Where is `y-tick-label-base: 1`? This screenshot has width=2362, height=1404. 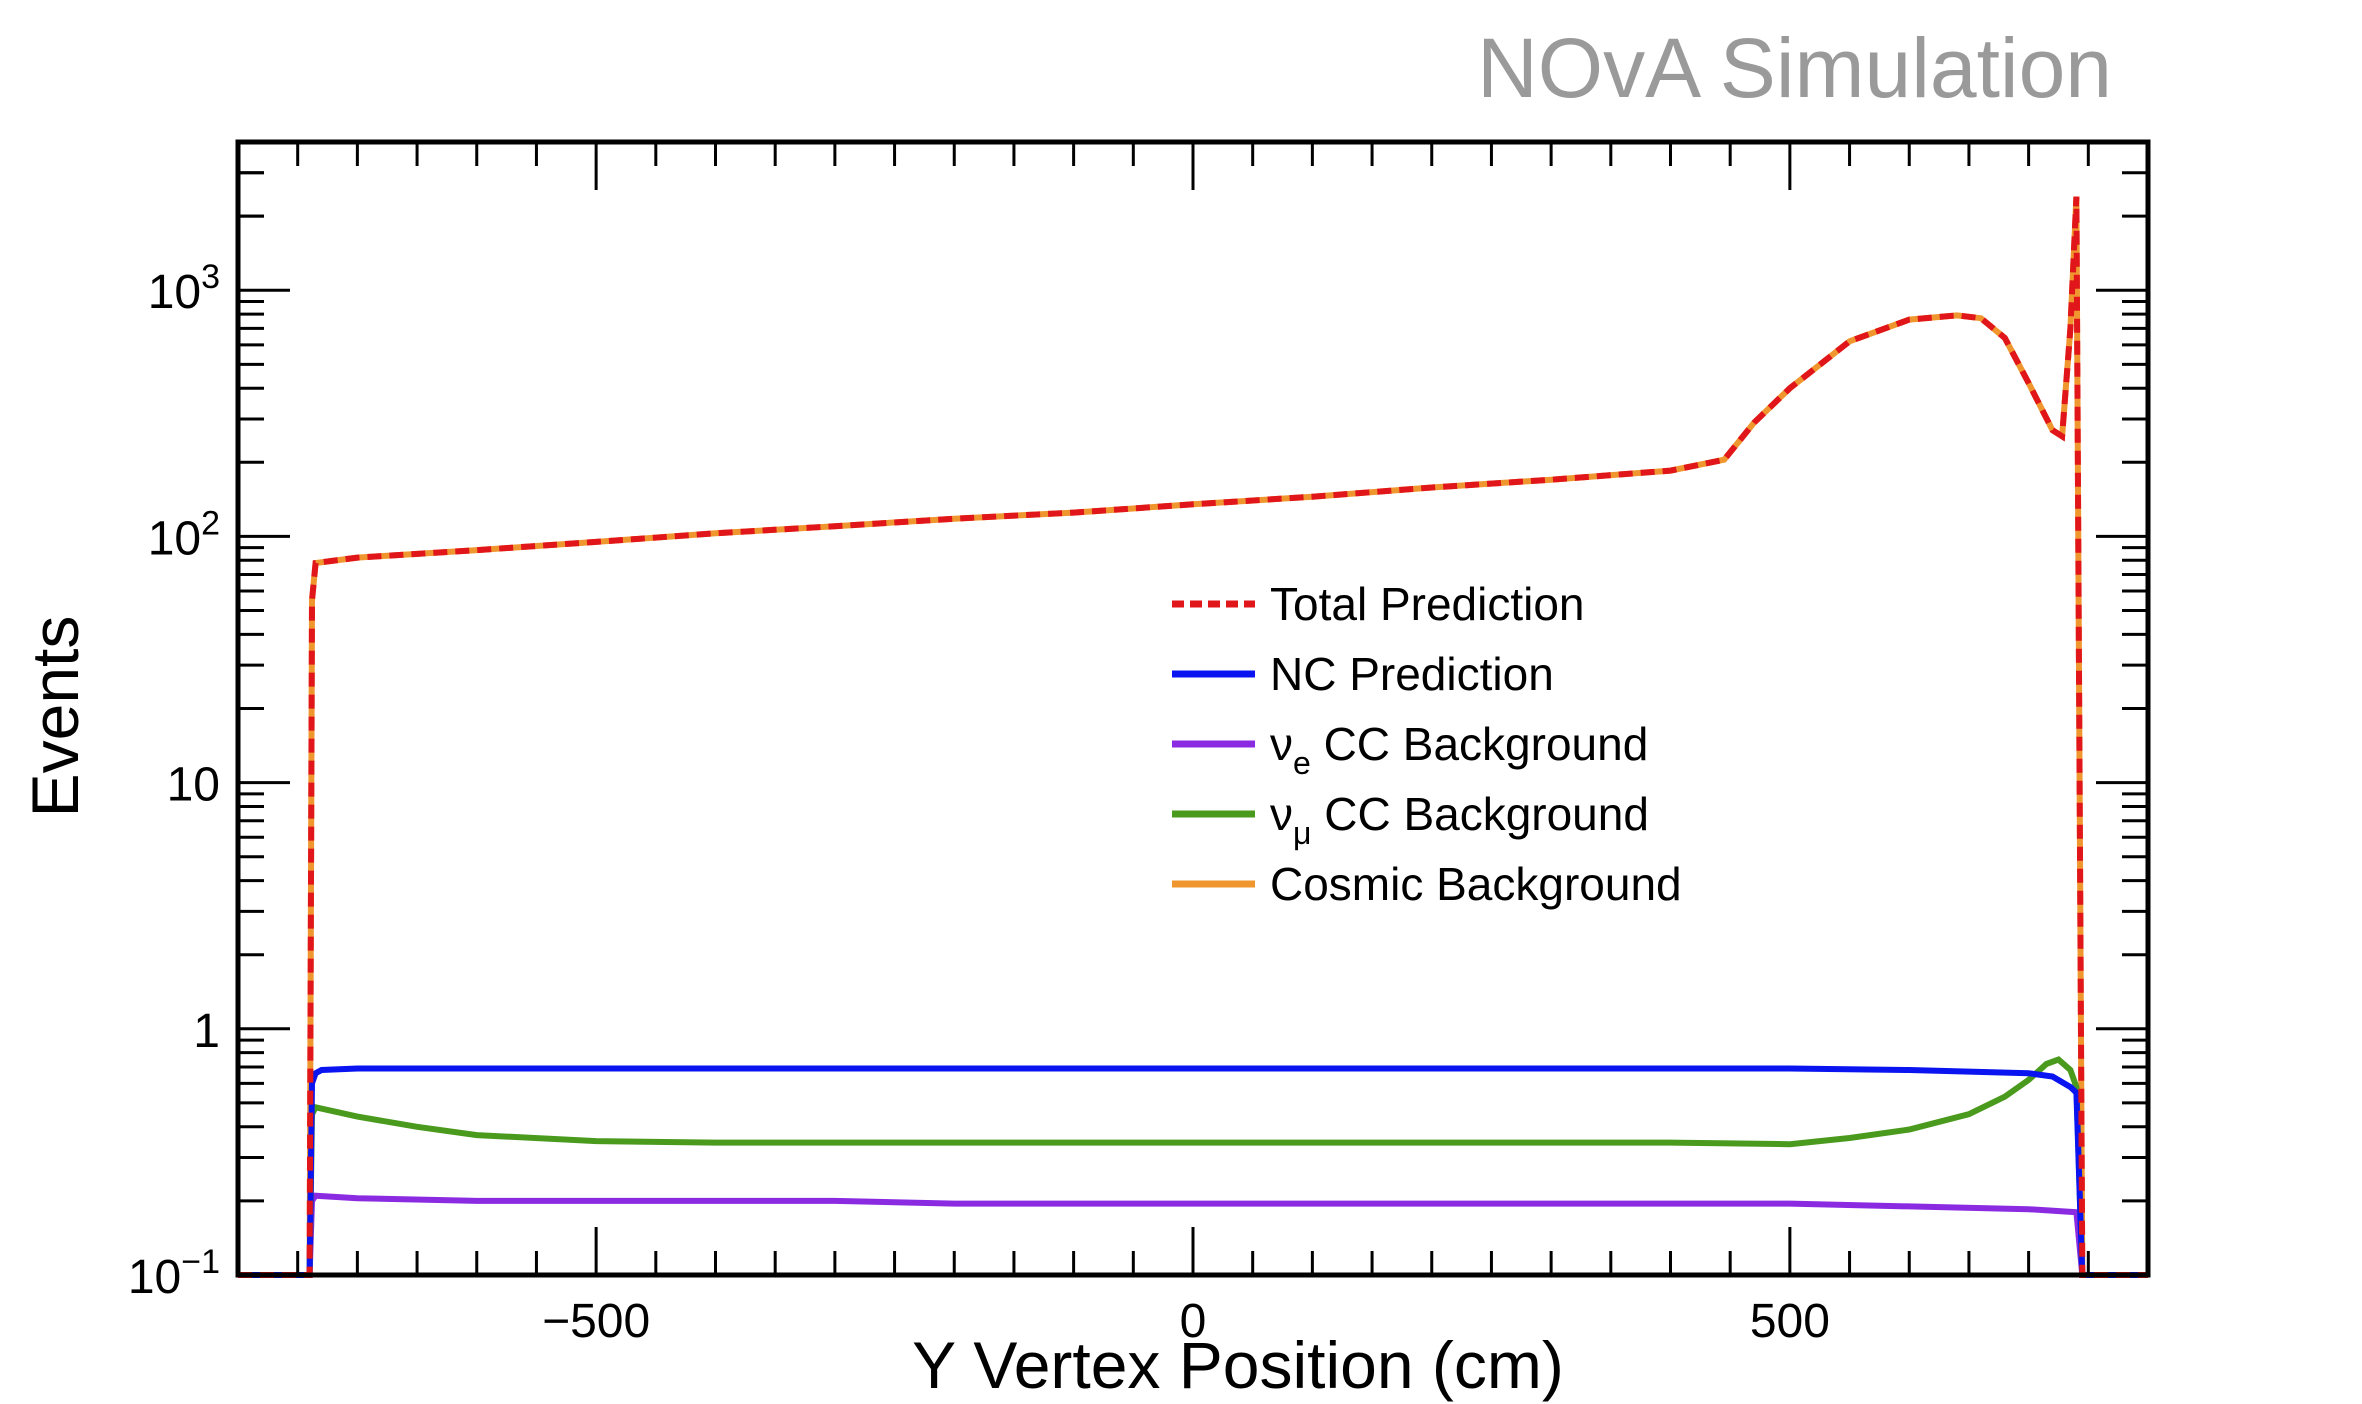
y-tick-label-base: 1 is located at coordinates (206, 1031).